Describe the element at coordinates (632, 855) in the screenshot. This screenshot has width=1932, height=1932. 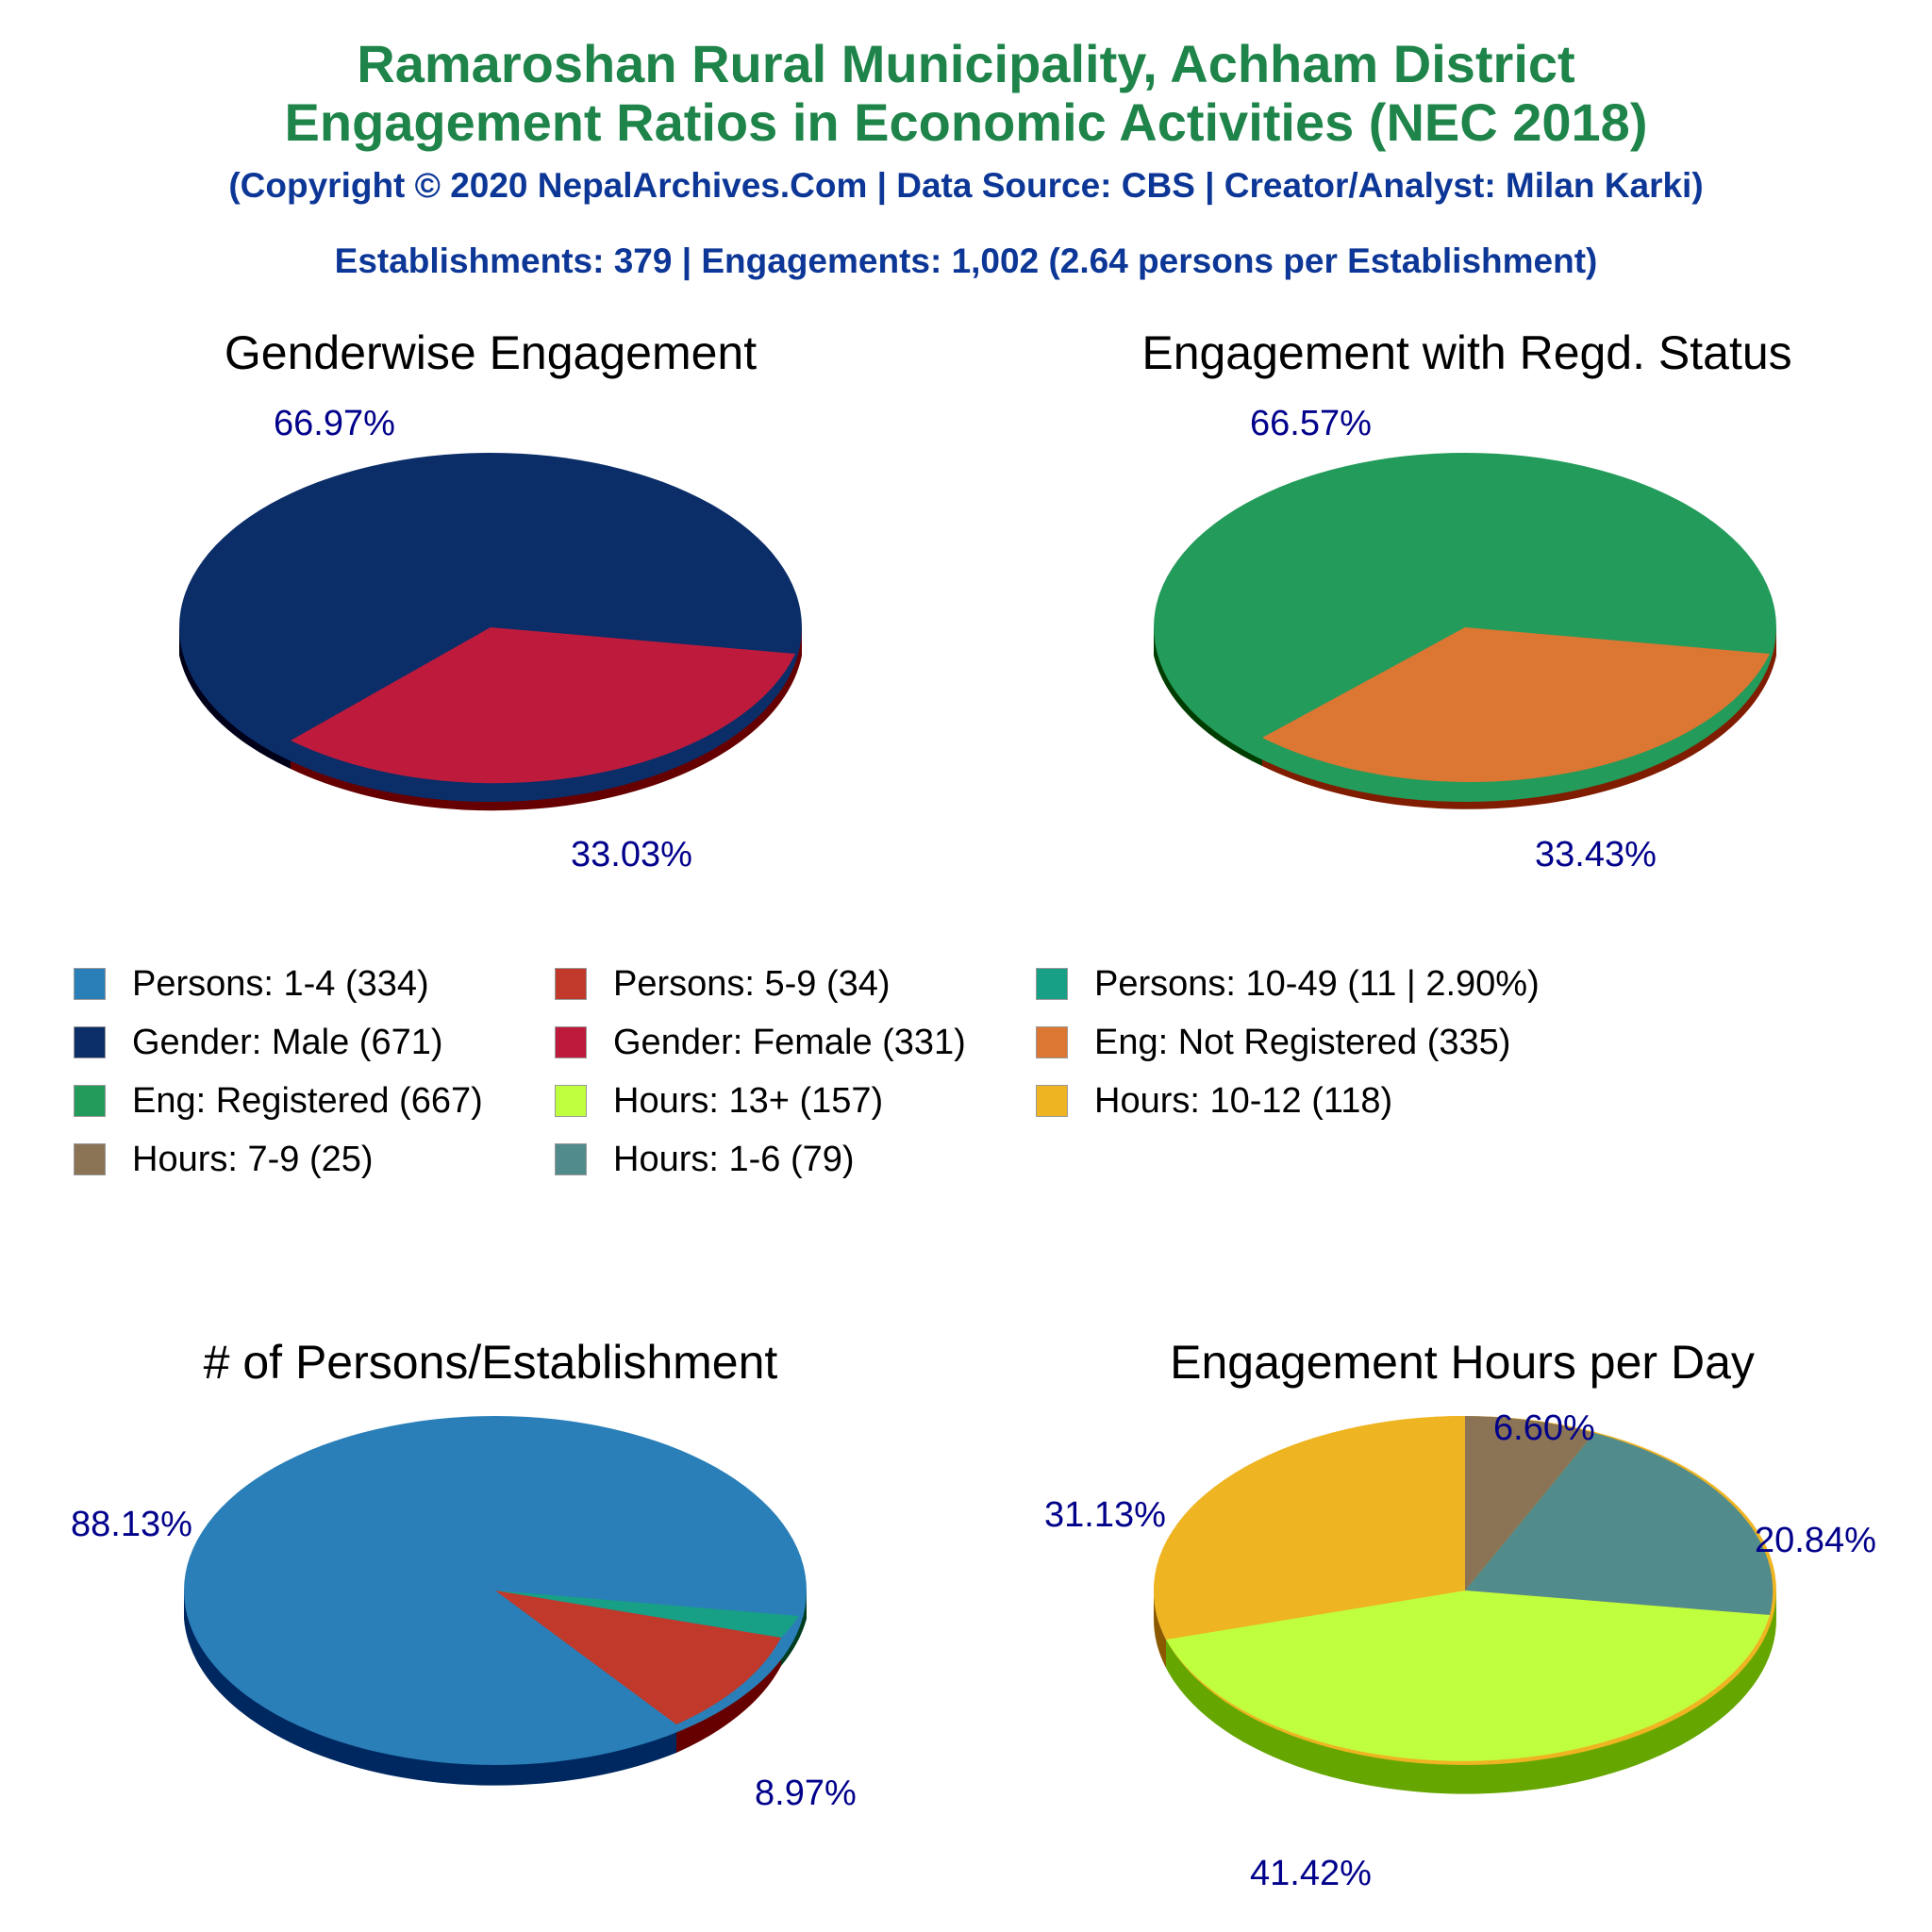
I see `gender-female-pct: 33.03%` at that location.